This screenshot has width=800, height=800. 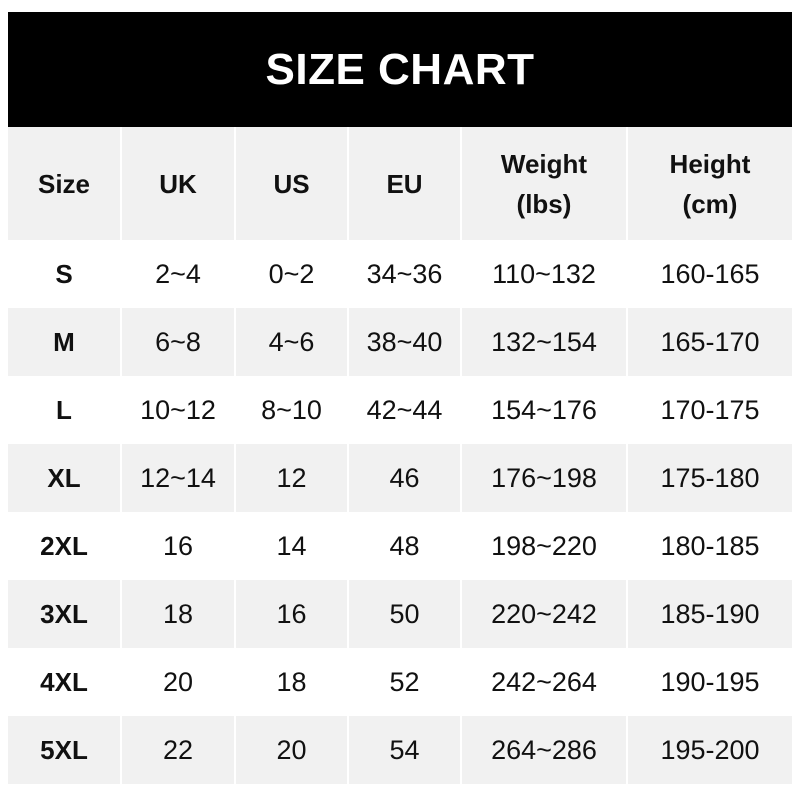 I want to click on cell-weight: 264~286, so click(x=543, y=750).